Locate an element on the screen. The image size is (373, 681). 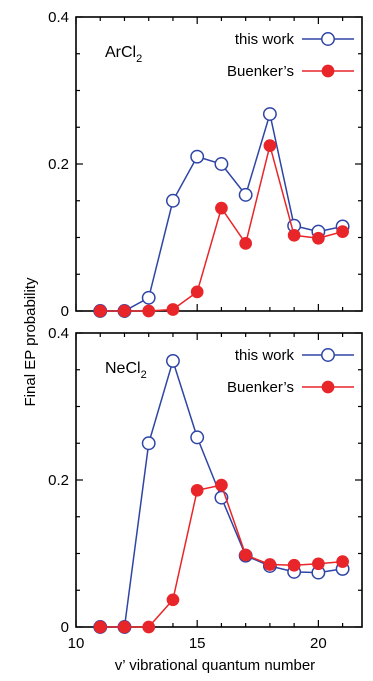
panel-label: NeCl2 is located at coordinates (126, 370).